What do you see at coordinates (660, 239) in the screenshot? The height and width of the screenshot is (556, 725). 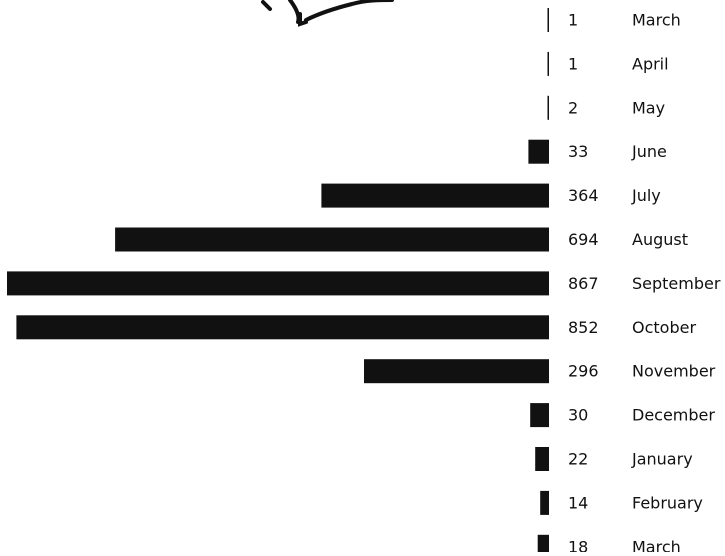 I see `category-label: August` at bounding box center [660, 239].